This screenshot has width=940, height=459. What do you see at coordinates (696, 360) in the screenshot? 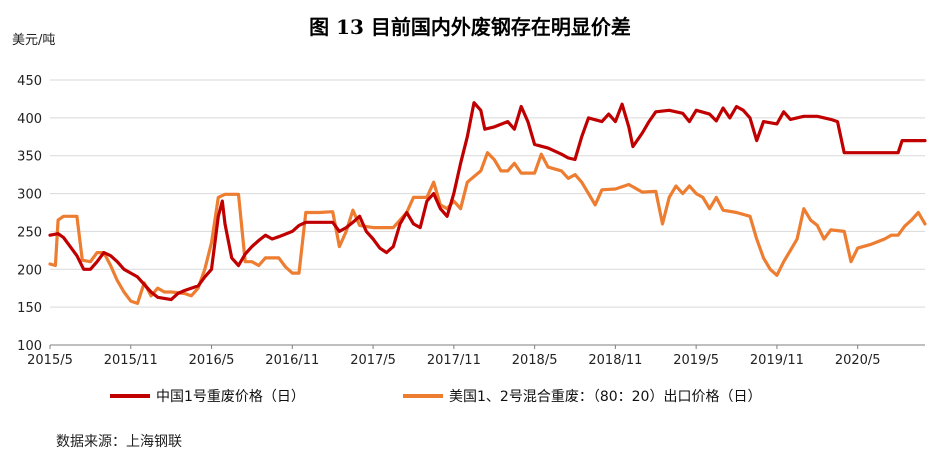
I see `x-tick-label: 2019/5` at bounding box center [696, 360].